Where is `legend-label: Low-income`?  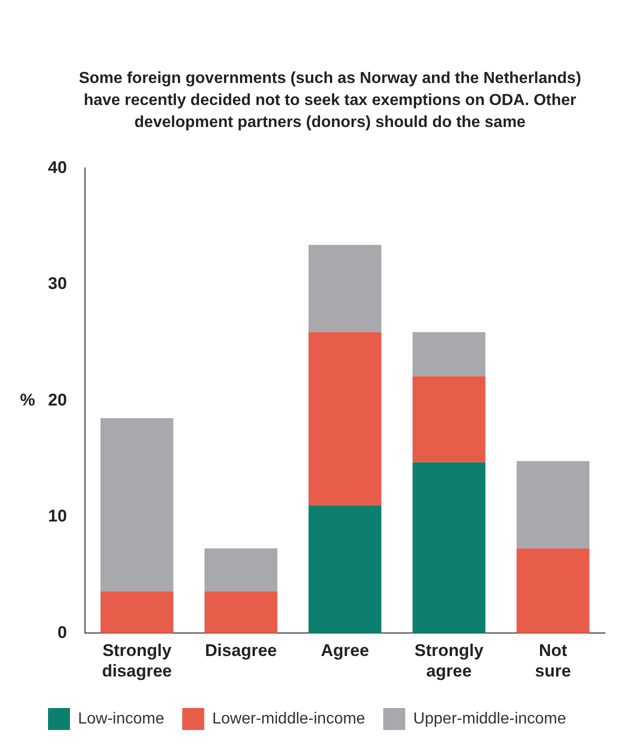
legend-label: Low-income is located at coordinates (121, 719).